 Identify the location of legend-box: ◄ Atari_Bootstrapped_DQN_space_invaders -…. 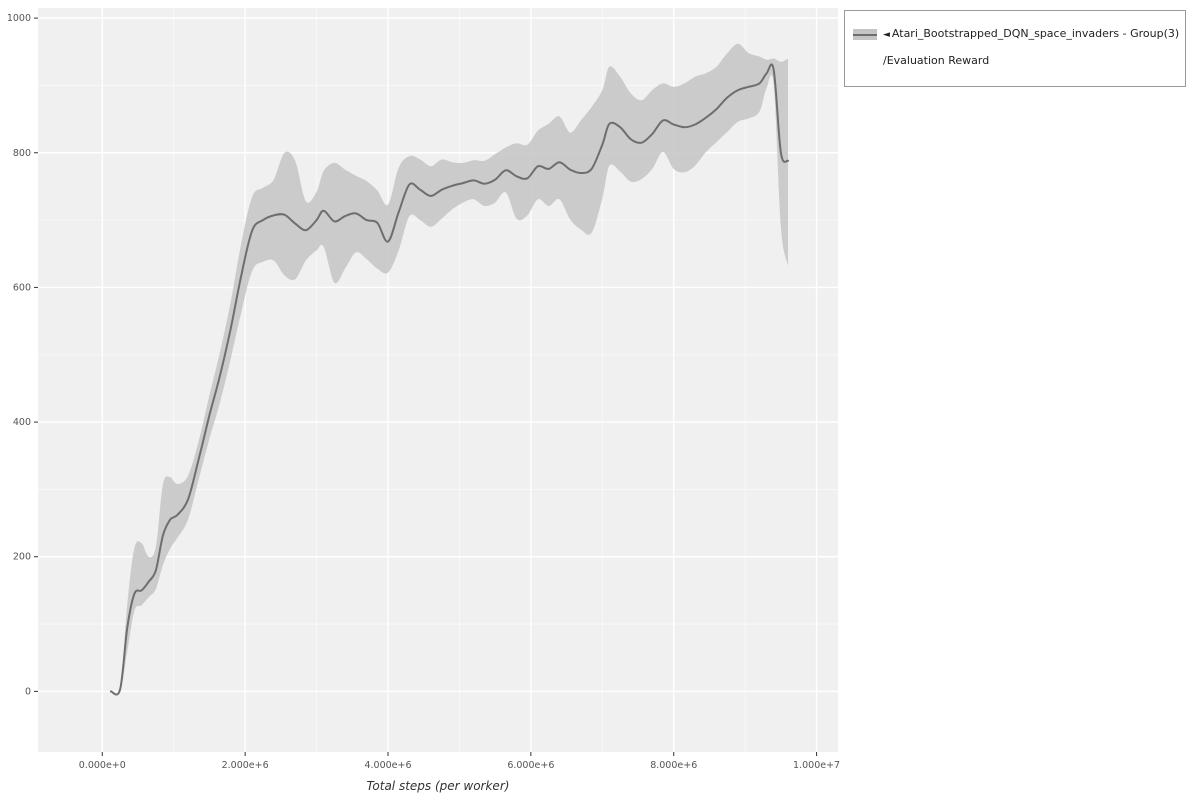
(1015, 48).